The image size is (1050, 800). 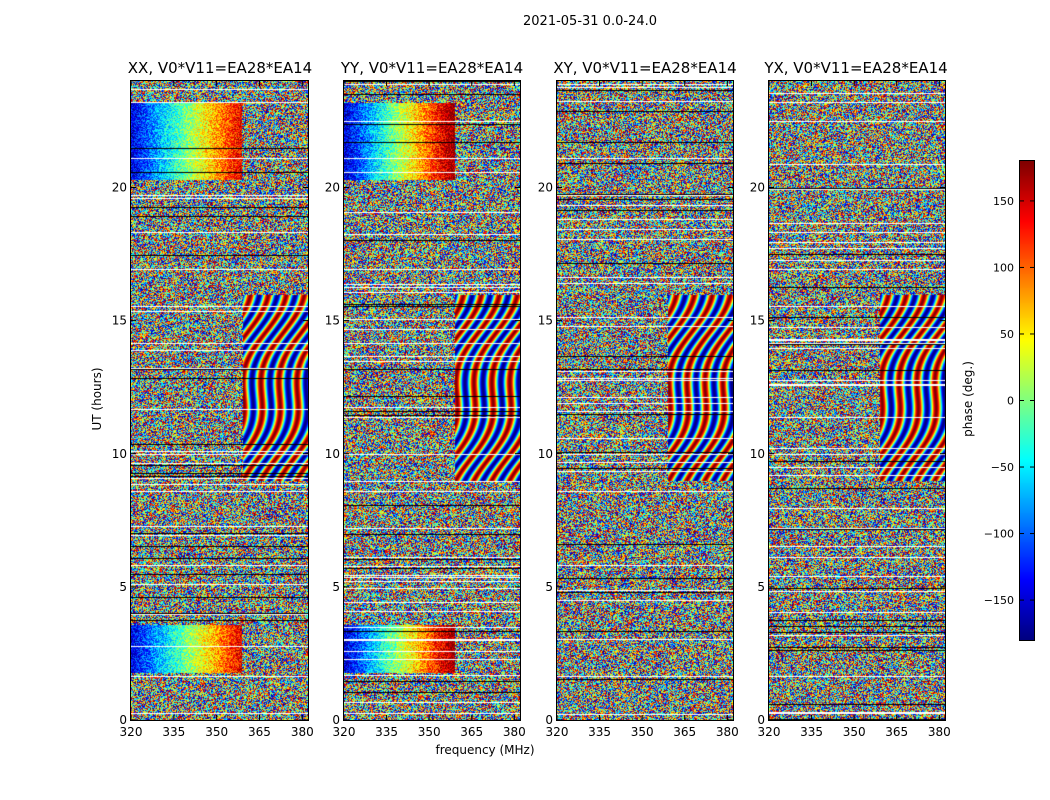 What do you see at coordinates (999, 600) in the screenshot?
I see `colorbar-tick-label: −150` at bounding box center [999, 600].